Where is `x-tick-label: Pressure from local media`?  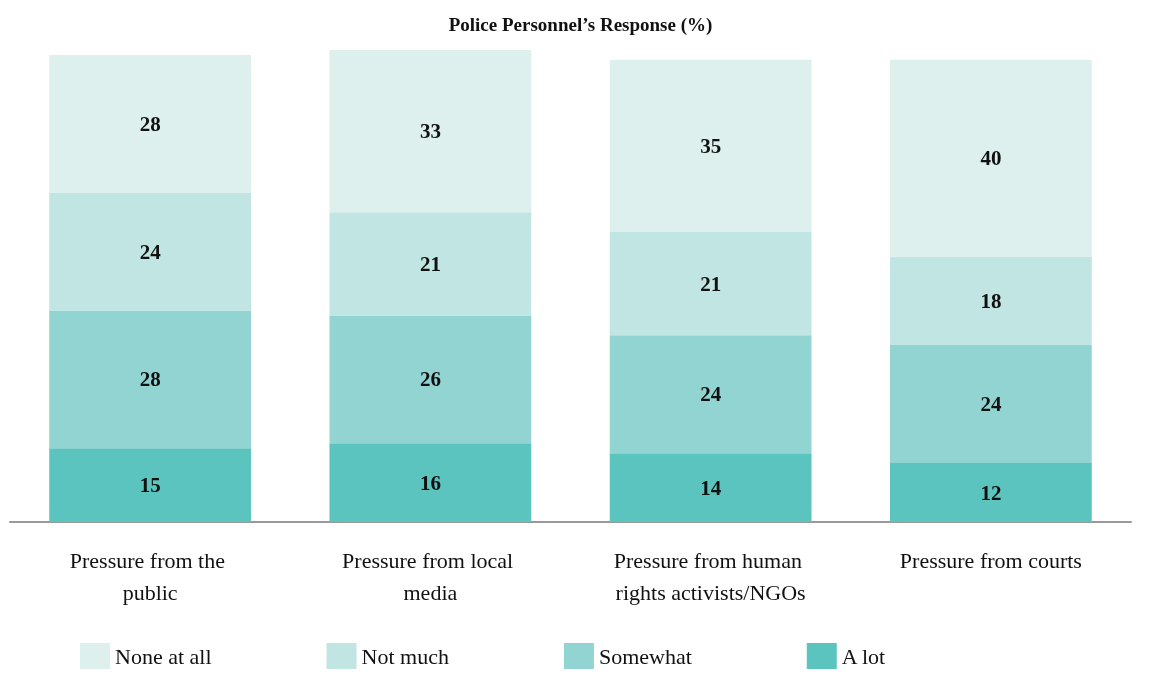 x-tick-label: Pressure from local media is located at coordinates (430, 576).